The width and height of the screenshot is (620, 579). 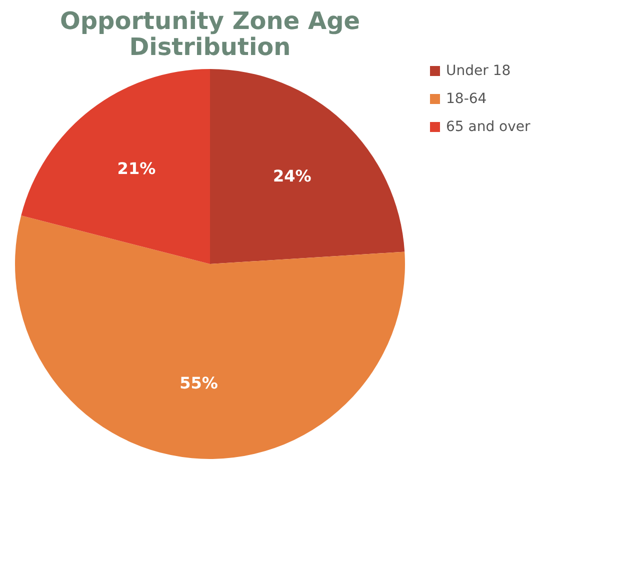 I want to click on data-label: 55%, so click(x=199, y=382).